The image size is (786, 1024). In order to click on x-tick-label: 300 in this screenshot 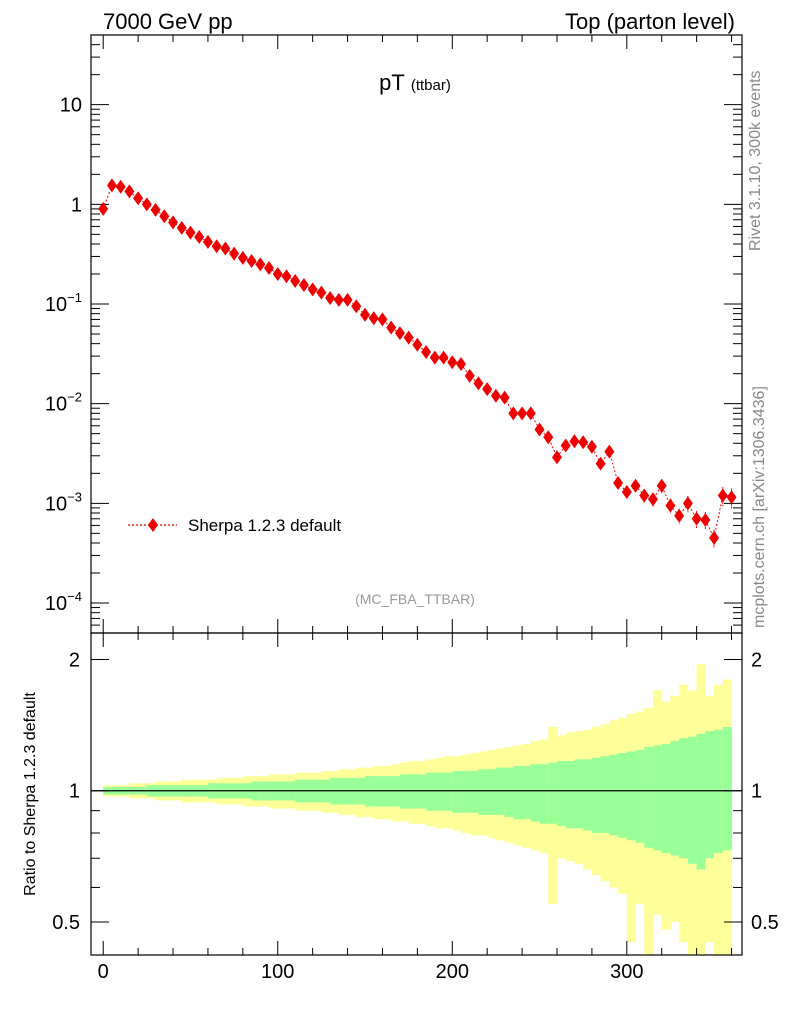, I will do `click(626, 972)`.